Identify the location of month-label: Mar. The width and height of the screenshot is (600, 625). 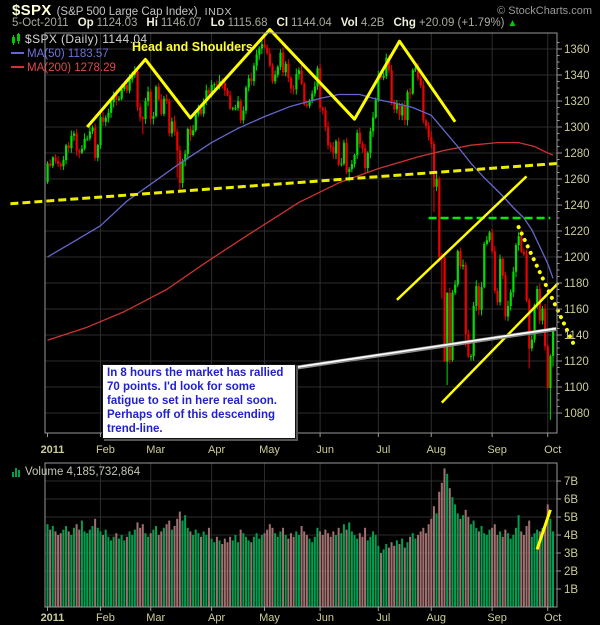
(155, 618).